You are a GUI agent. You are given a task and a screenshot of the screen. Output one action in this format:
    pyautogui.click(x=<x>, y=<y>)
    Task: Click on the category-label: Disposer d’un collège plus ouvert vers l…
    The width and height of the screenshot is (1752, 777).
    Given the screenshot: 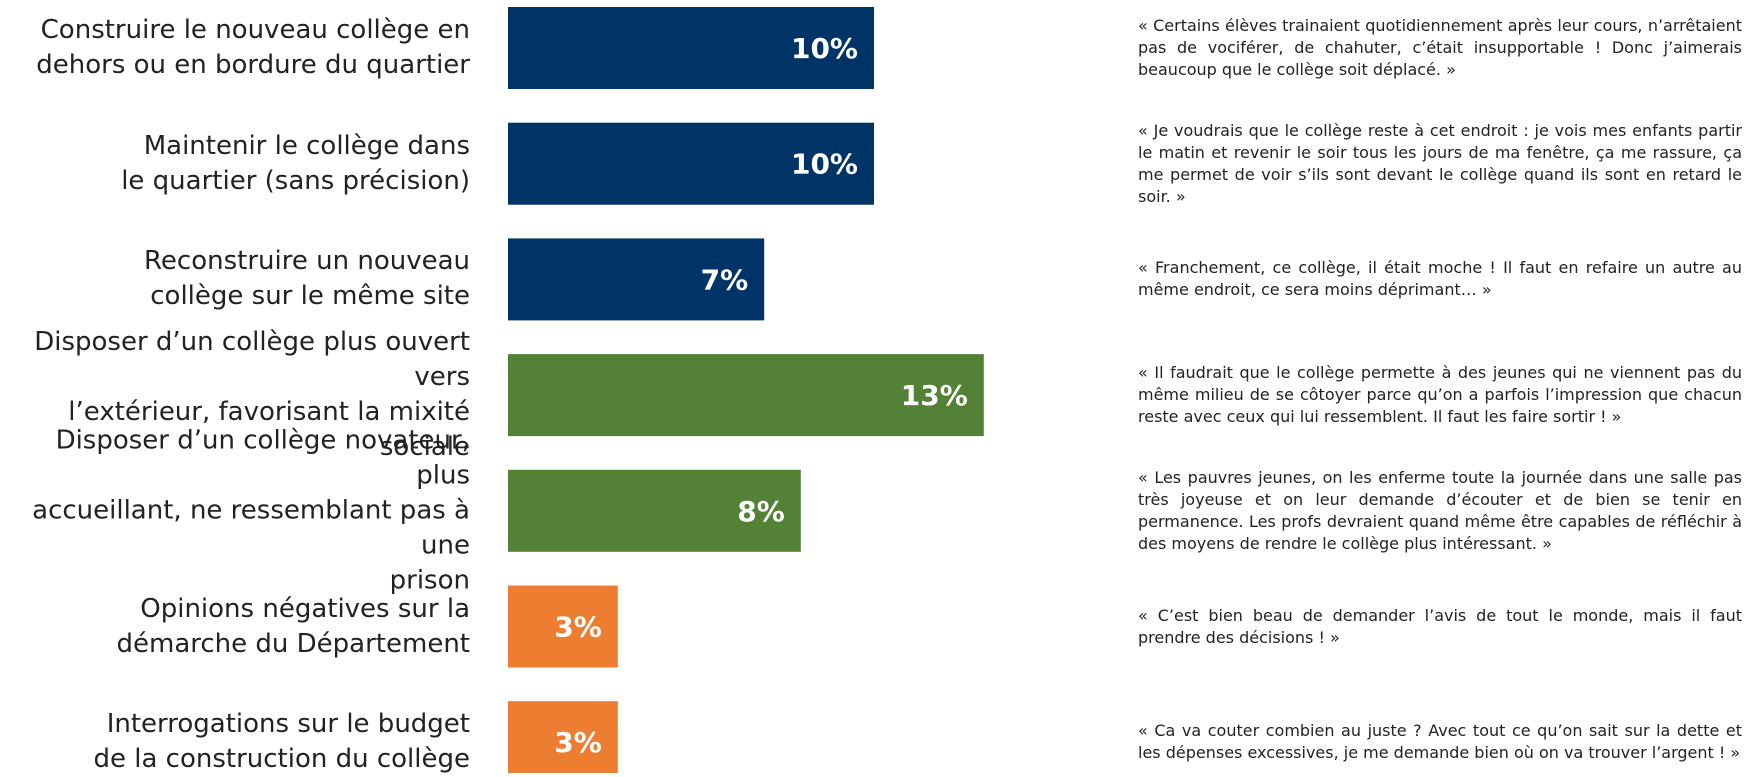 What is the action you would take?
    pyautogui.click(x=252, y=395)
    